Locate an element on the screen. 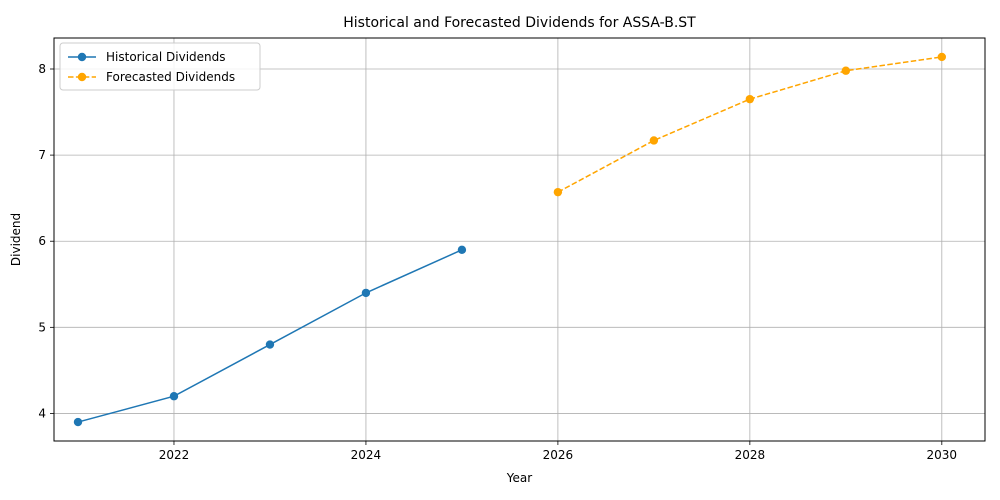  y-tick-label: 5 is located at coordinates (42, 327).